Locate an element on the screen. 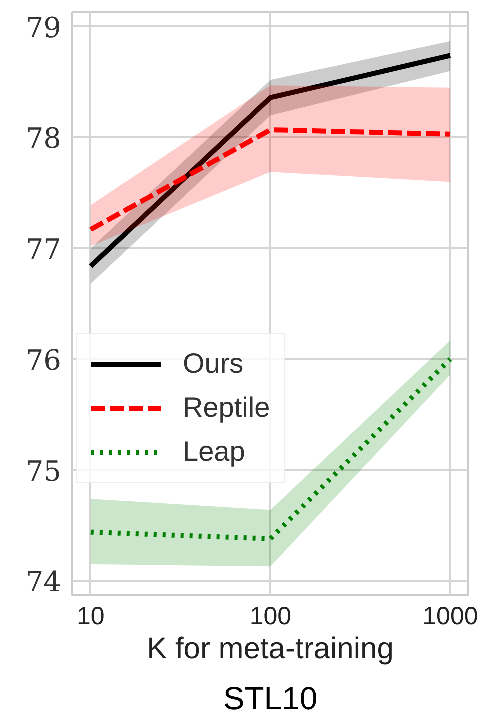  legend-label: Ours is located at coordinates (213, 364).